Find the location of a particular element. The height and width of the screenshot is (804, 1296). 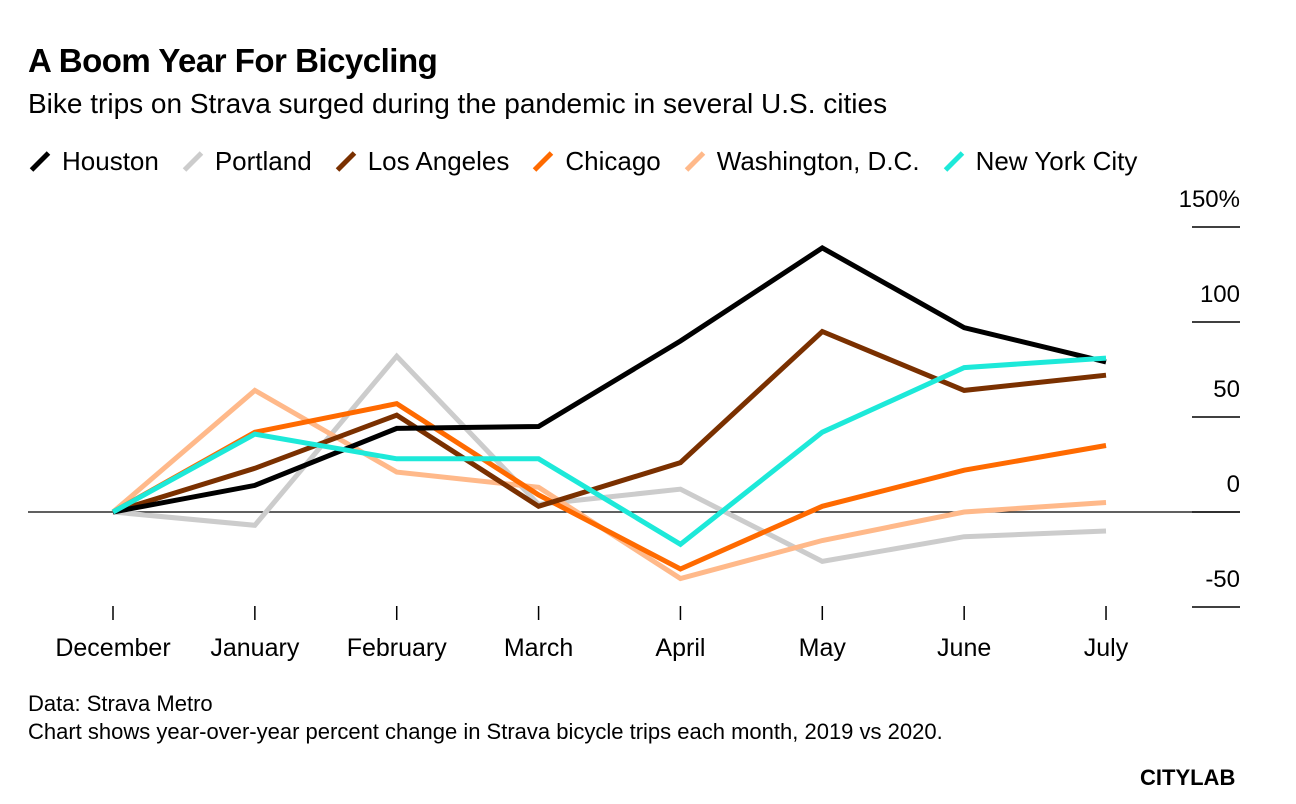

legend-label: Chicago is located at coordinates (613, 161).